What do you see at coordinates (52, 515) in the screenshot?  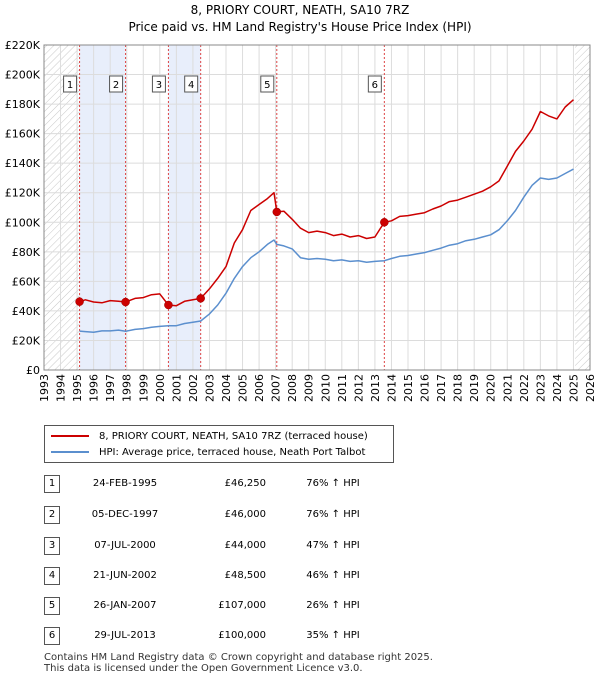 I see `transaction-number: 2` at bounding box center [52, 515].